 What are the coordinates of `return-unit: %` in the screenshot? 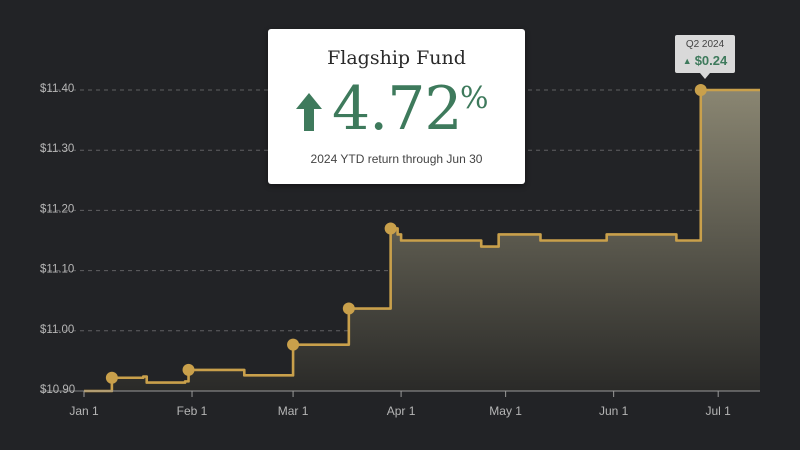 It's located at (474, 98).